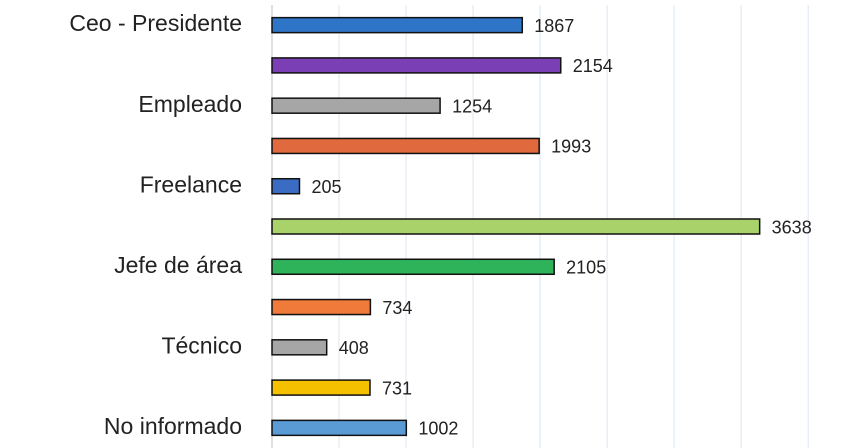 This screenshot has width=860, height=448. Describe the element at coordinates (191, 184) in the screenshot. I see `y-tick-label: Freelance` at that location.